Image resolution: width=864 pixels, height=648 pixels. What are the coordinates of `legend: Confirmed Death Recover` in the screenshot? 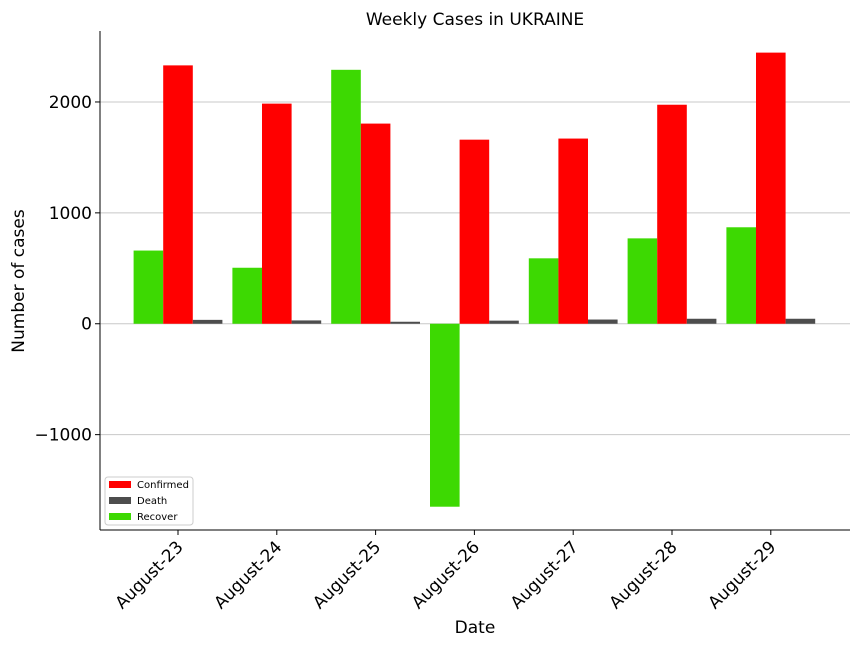 It's located at (149, 501).